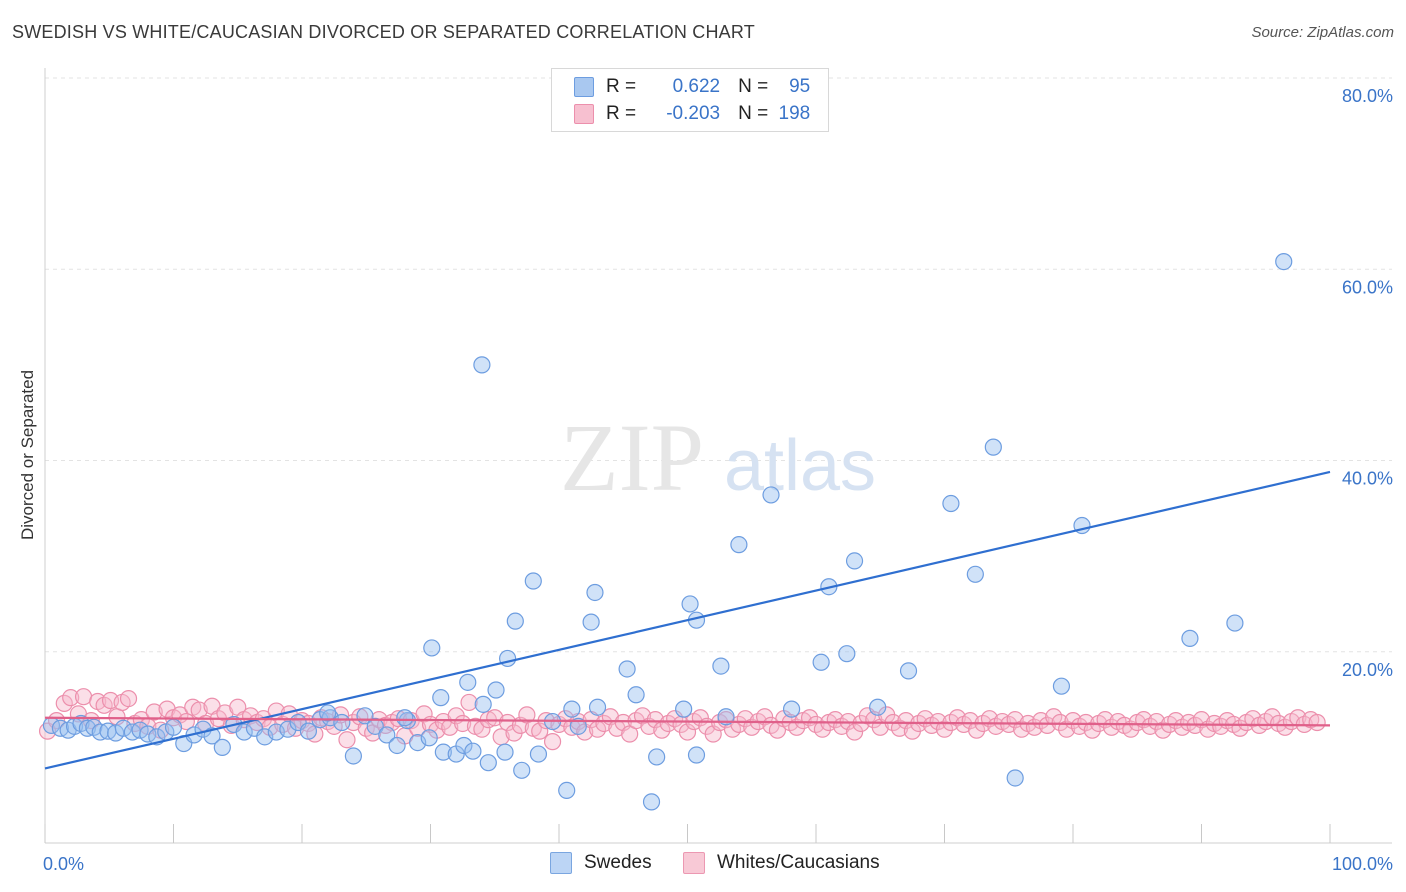 Image resolution: width=1406 pixels, height=892 pixels. I want to click on trend-line-whites-caucasians, so click(687, 721).